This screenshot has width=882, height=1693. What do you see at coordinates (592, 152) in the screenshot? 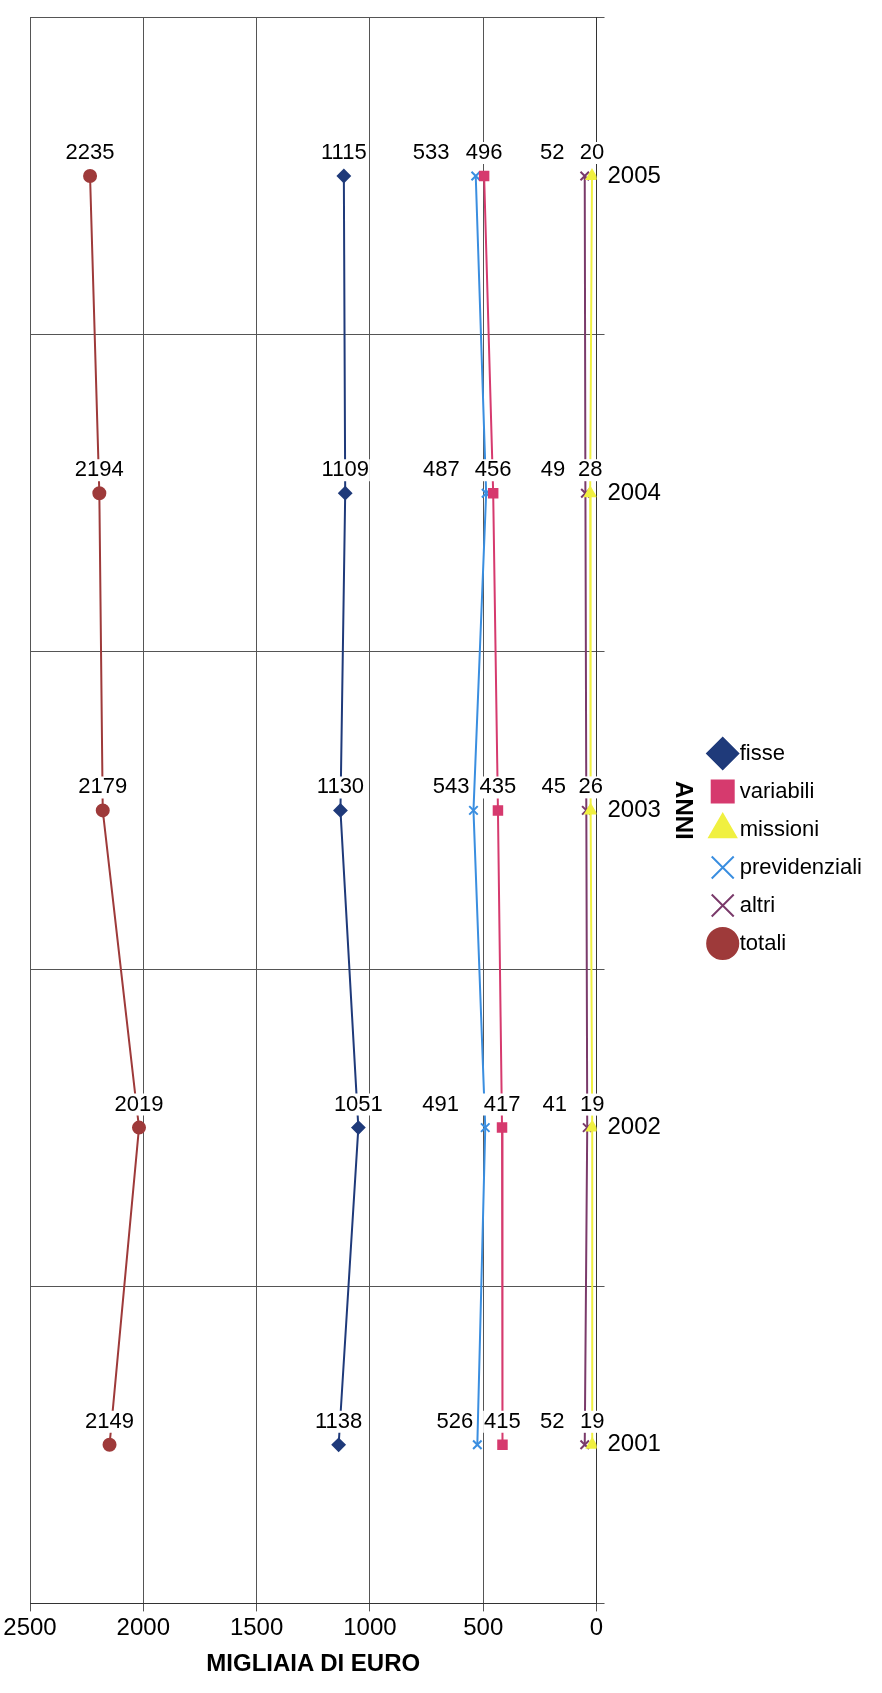
I see `data-label: 20` at bounding box center [592, 152].